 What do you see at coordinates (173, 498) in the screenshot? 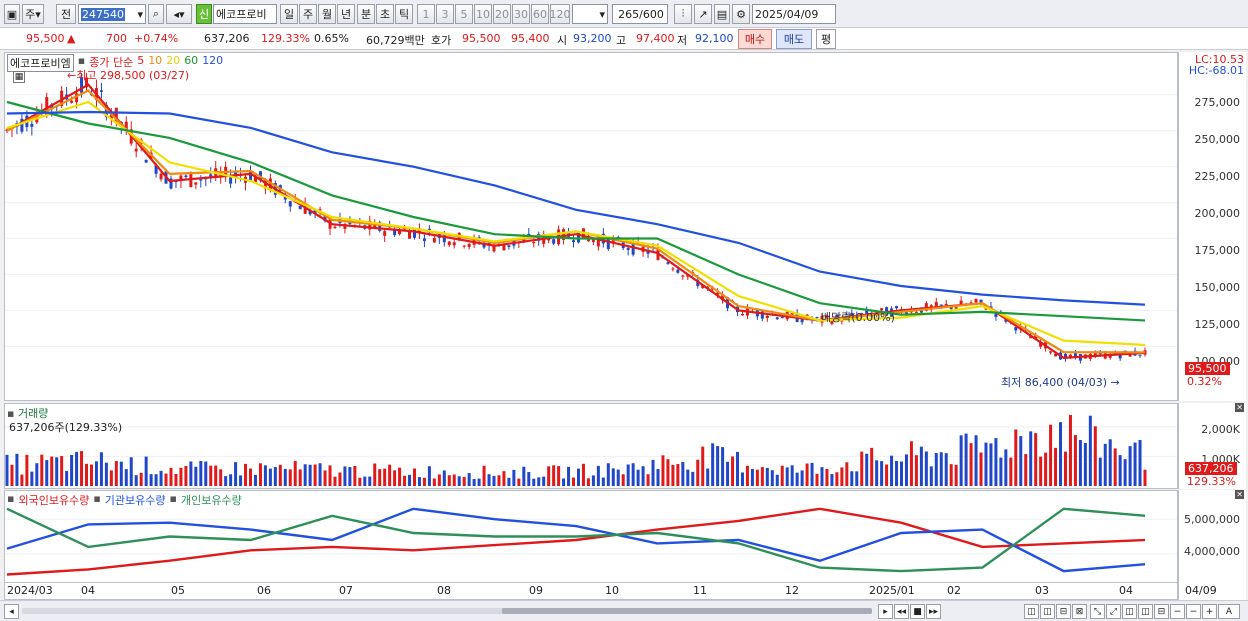
I see `holdings-marker-icon-3: ▪` at bounding box center [173, 498].